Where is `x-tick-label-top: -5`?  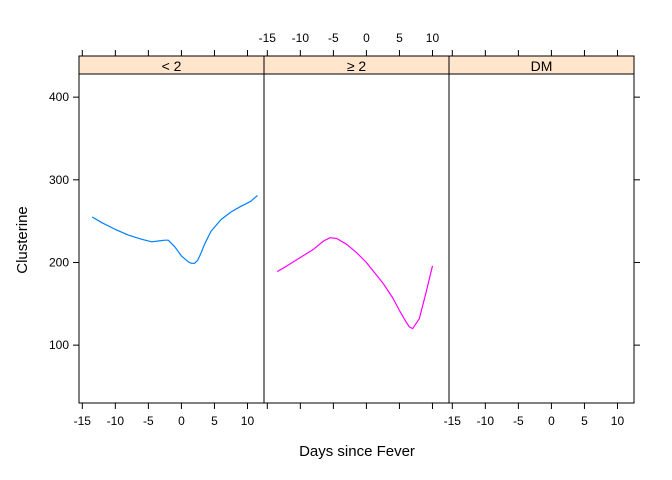
x-tick-label-top: -5 is located at coordinates (333, 38).